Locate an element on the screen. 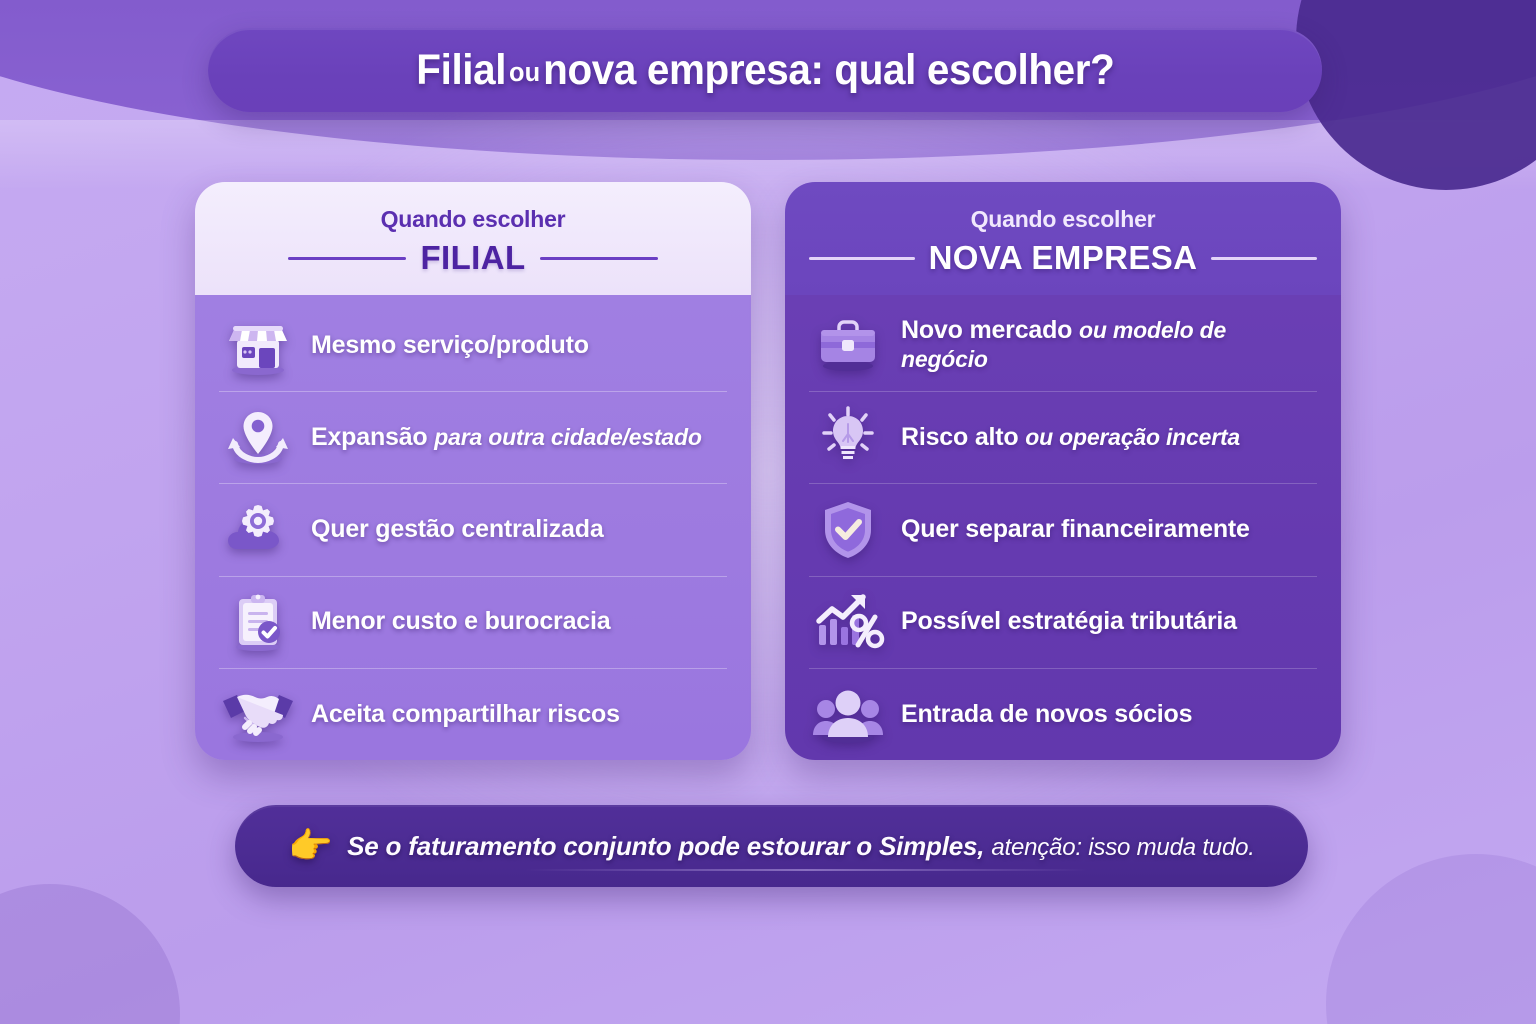 The width and height of the screenshot is (1536, 1024). list-item-strong: Mesmo serviço/produto is located at coordinates (450, 344).